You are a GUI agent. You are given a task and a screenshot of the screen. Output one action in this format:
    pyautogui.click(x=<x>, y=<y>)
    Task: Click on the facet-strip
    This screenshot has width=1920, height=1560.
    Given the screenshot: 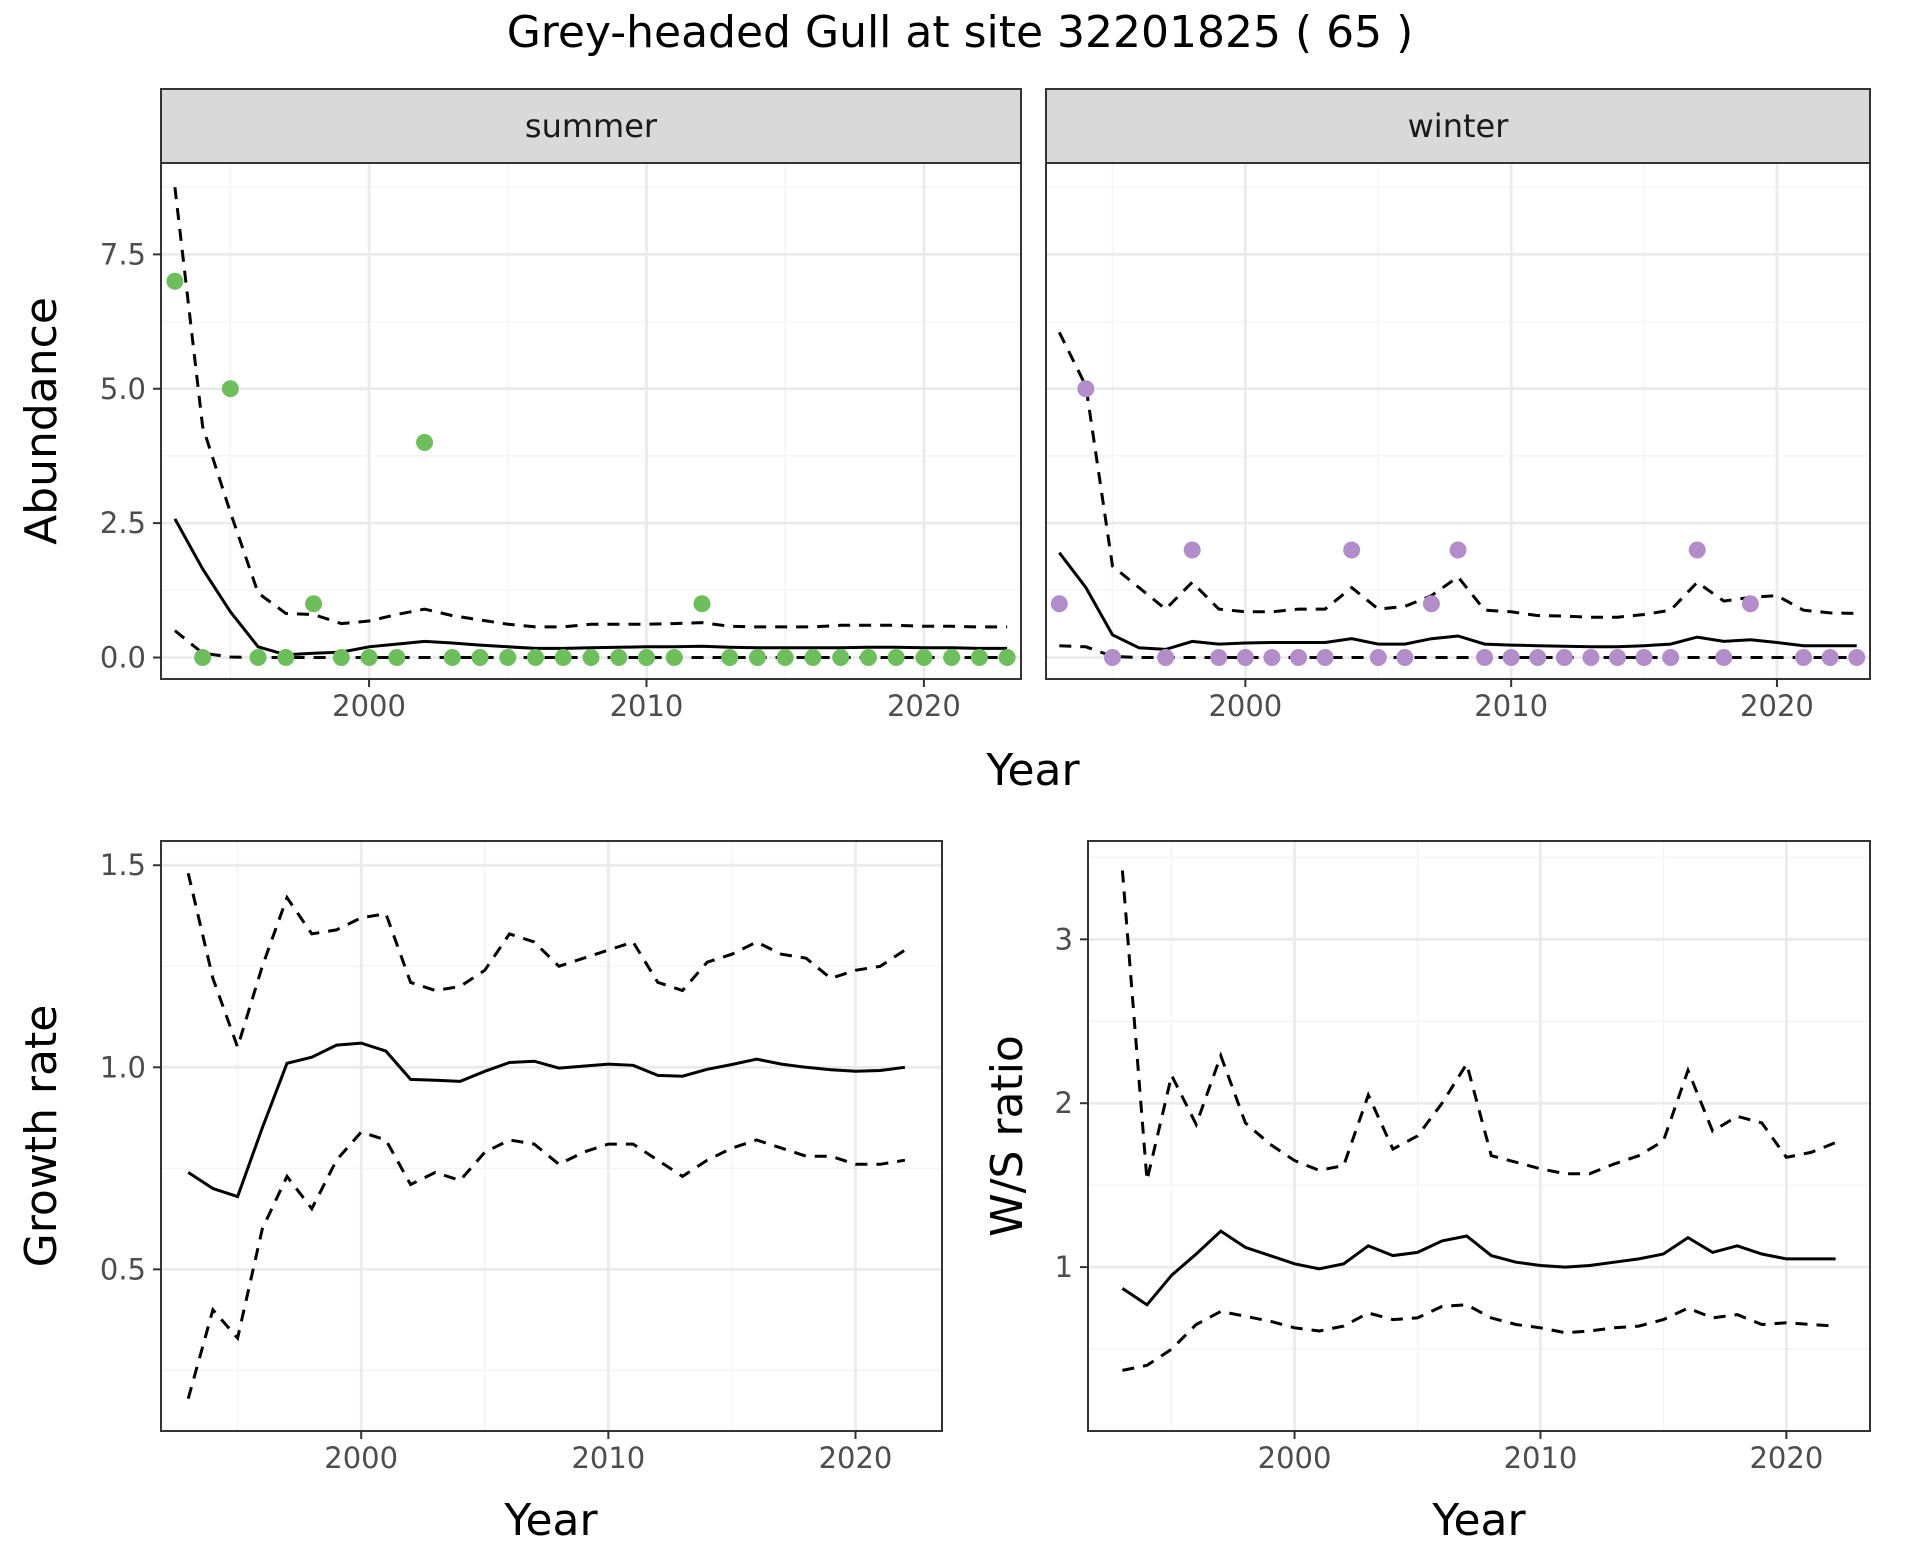 What is the action you would take?
    pyautogui.click(x=591, y=126)
    